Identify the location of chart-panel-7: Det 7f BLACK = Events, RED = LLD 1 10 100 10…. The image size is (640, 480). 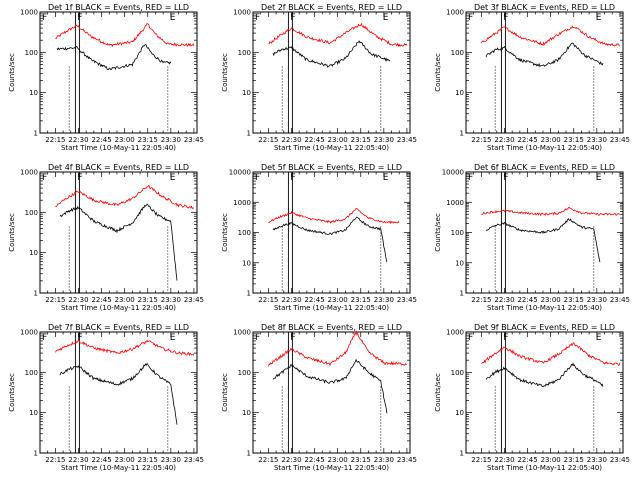
(106, 397).